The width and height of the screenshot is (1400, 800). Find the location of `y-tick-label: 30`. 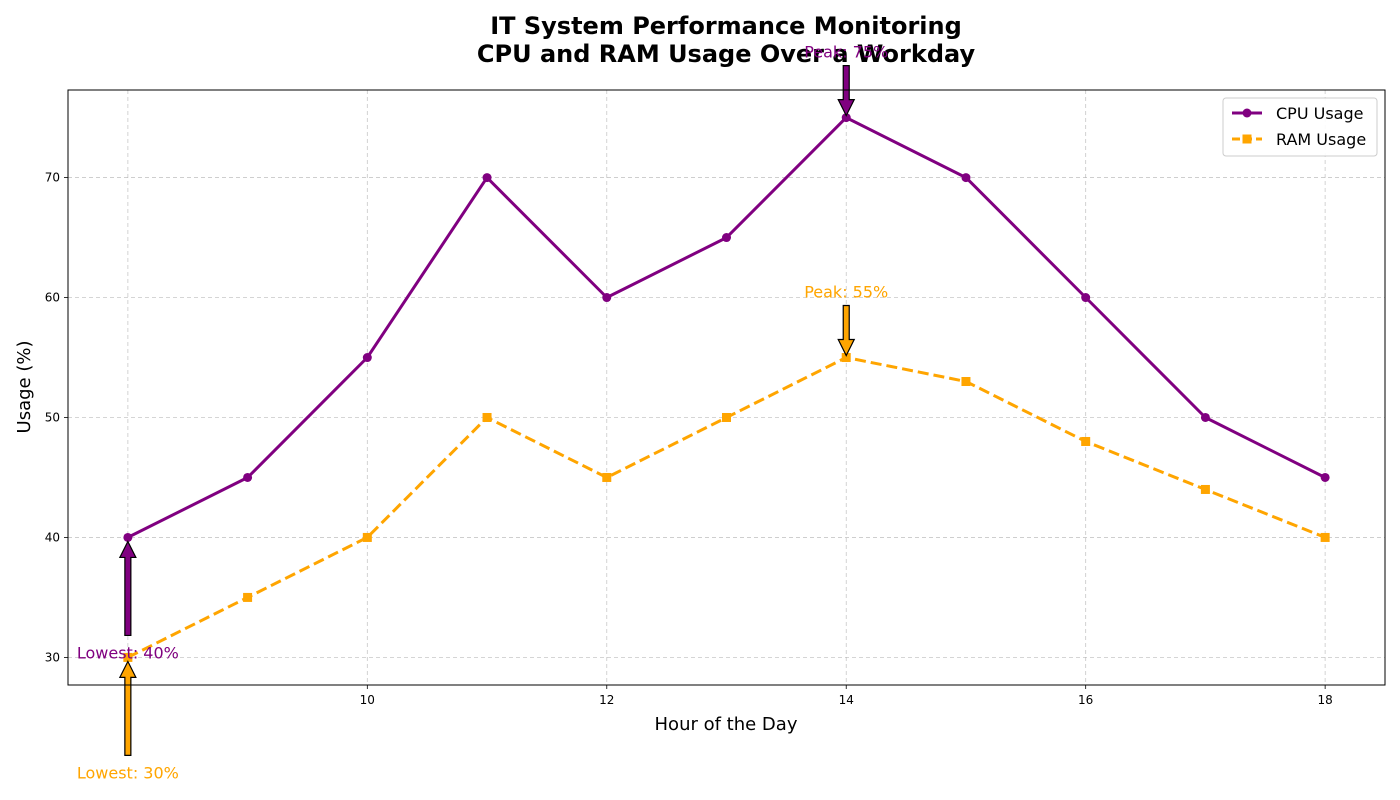

y-tick-label: 30 is located at coordinates (52, 657).